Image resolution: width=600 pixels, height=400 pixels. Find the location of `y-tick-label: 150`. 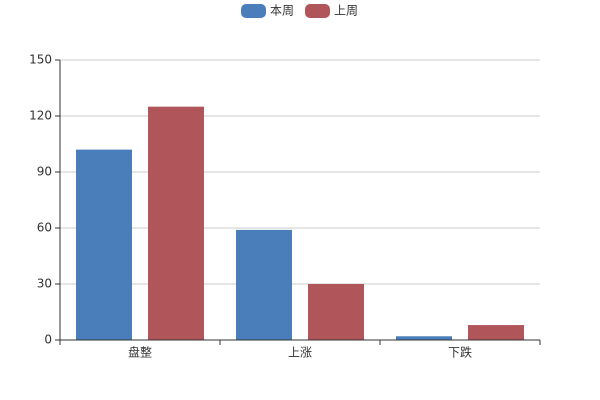

y-tick-label: 150 is located at coordinates (40, 60).